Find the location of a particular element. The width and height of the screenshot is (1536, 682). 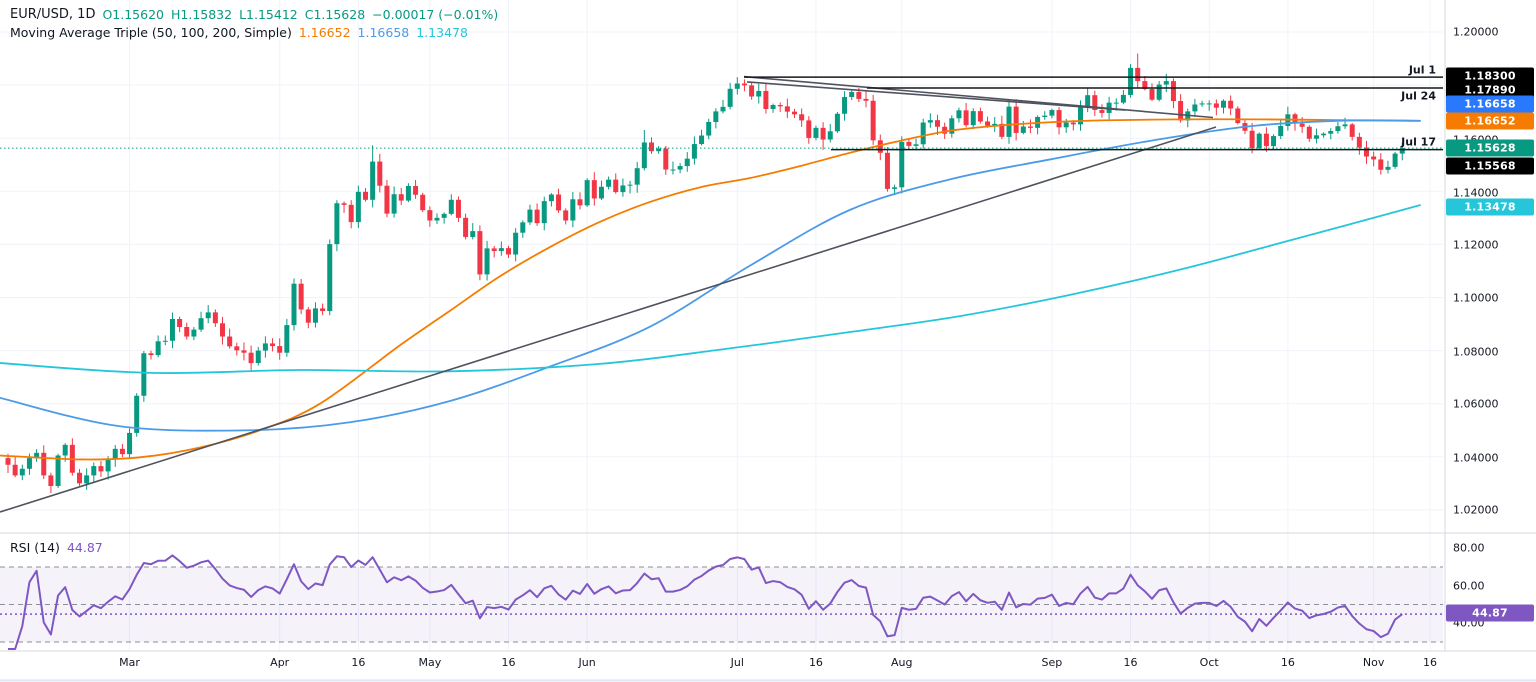

price-badge: 1.18300 is located at coordinates (1490, 76).